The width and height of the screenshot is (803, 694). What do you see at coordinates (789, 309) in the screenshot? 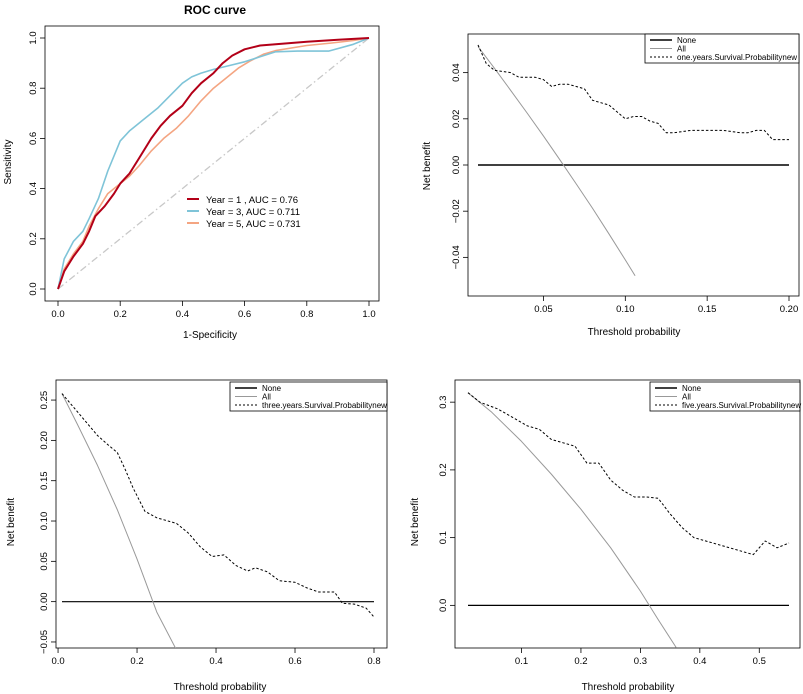
I see `dca1-x-tick-label: 0.20` at bounding box center [789, 309].